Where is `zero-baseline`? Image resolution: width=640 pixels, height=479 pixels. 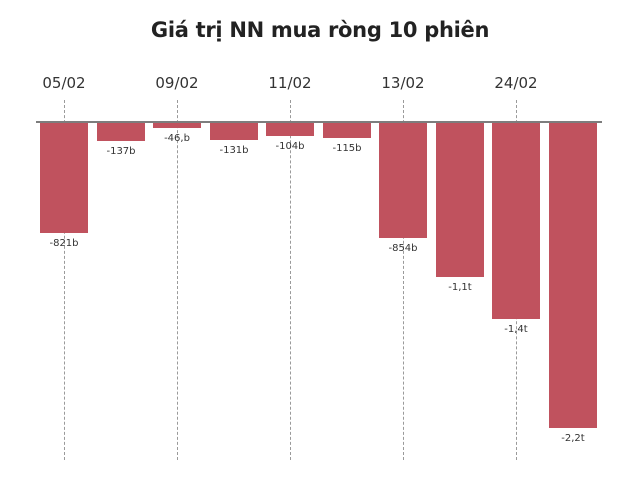 zero-baseline is located at coordinates (319, 122).